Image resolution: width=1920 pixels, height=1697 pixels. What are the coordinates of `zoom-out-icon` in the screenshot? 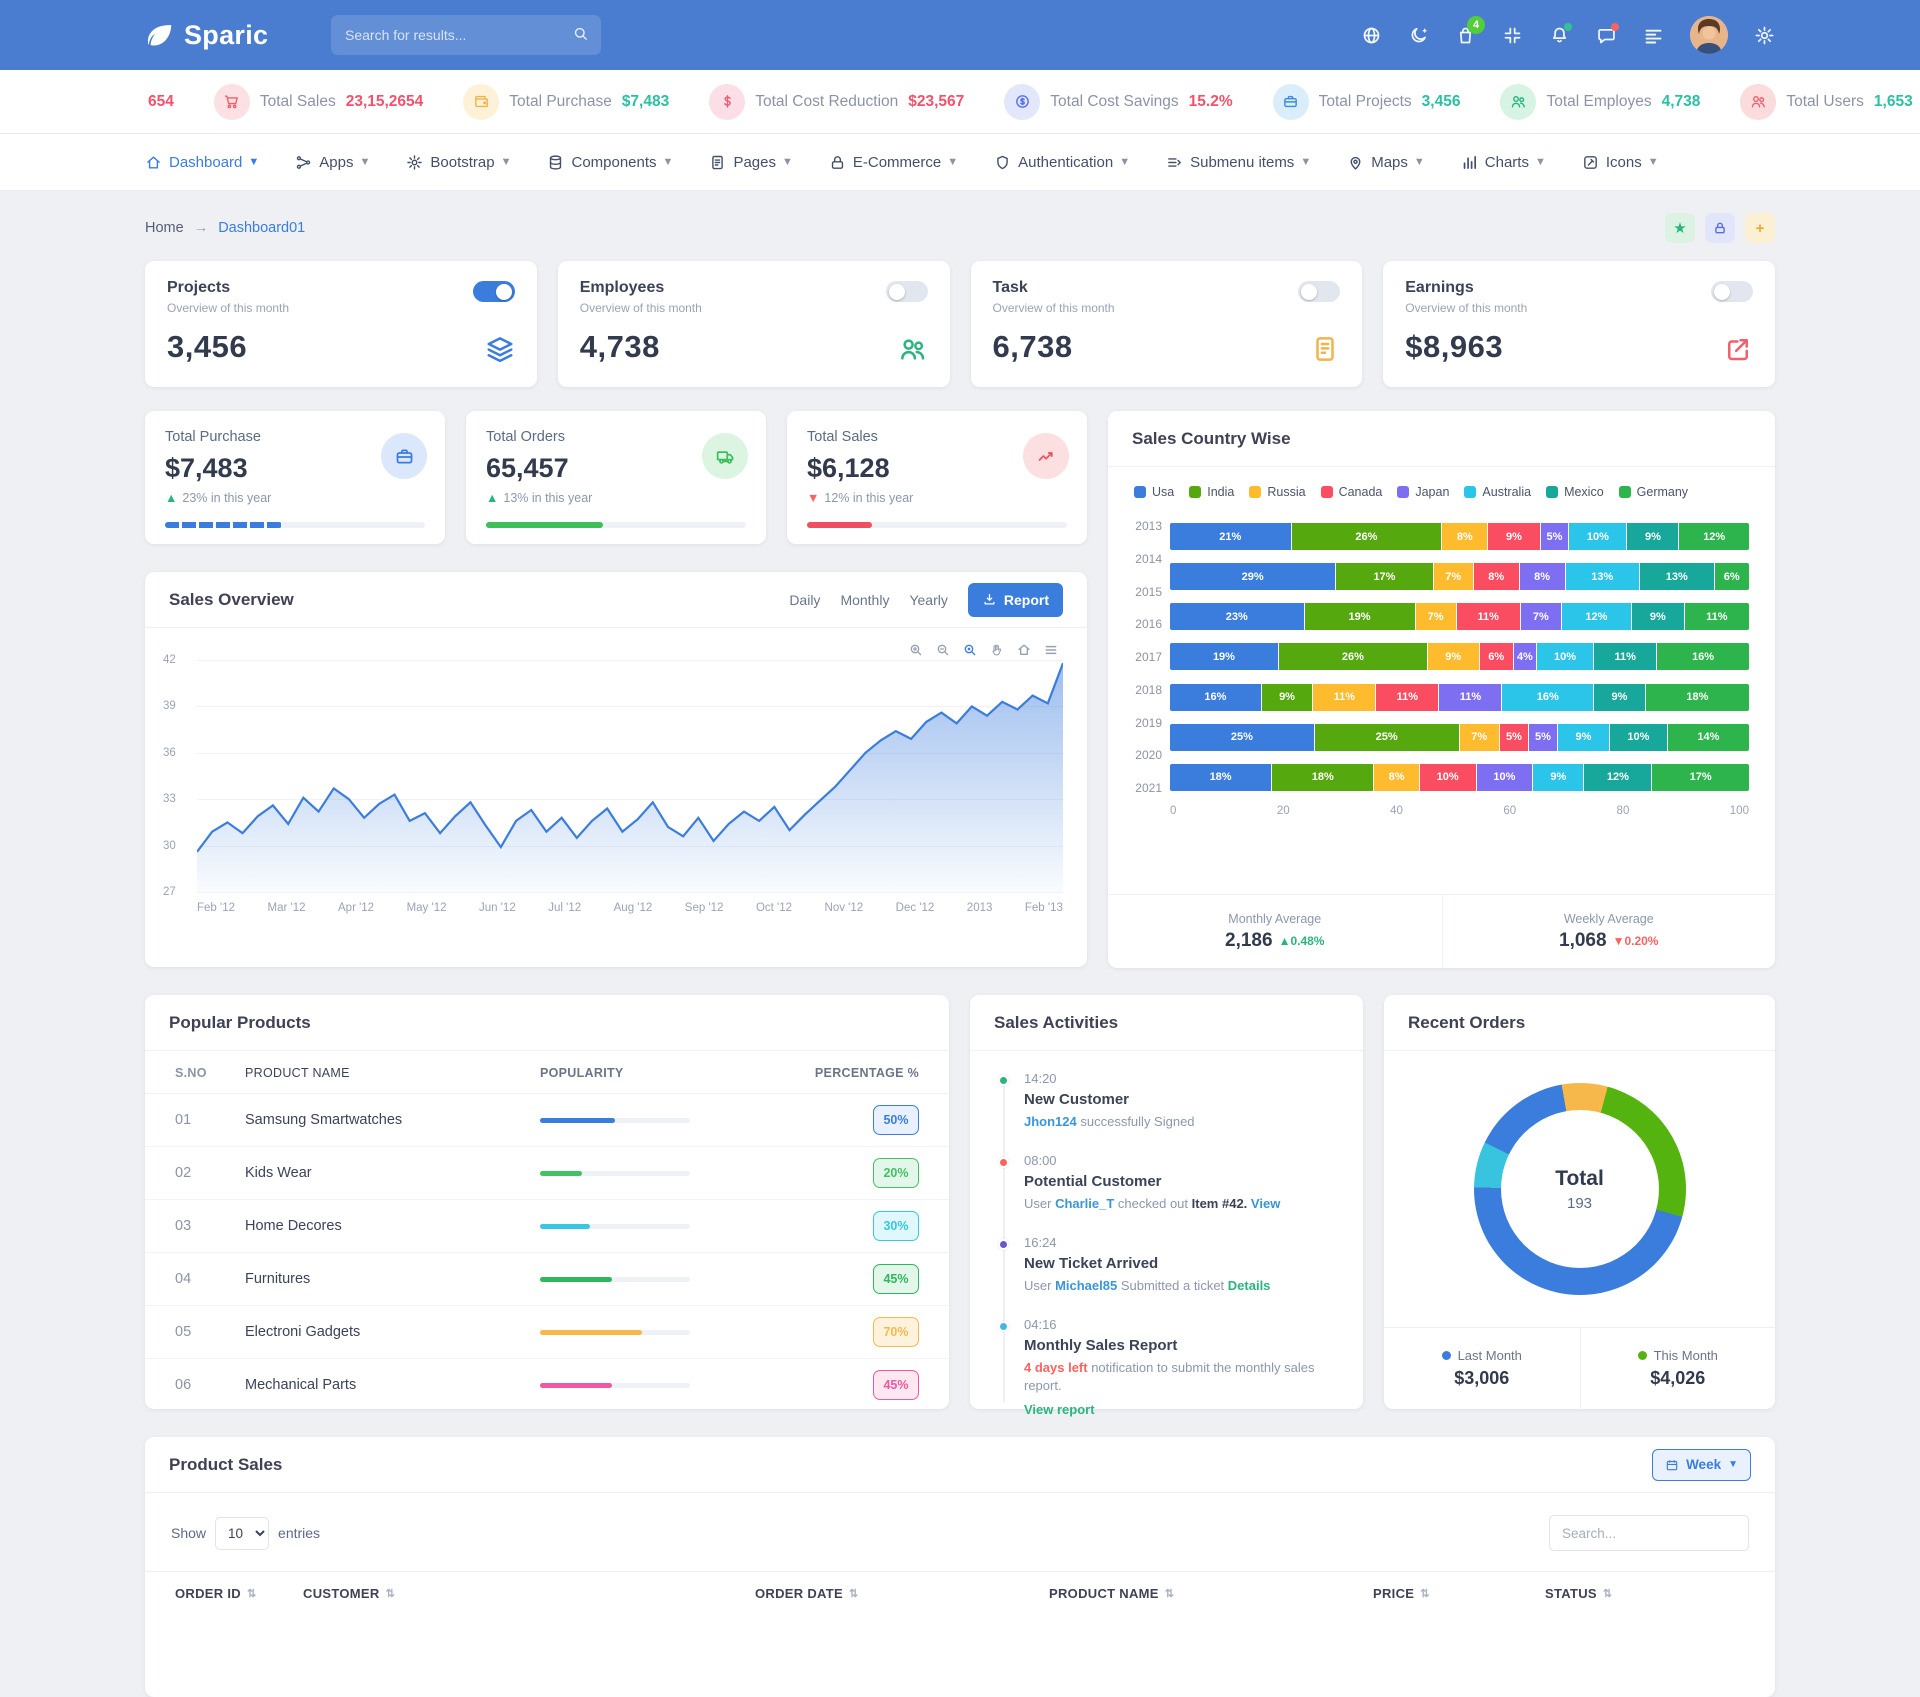 It's located at (943, 650).